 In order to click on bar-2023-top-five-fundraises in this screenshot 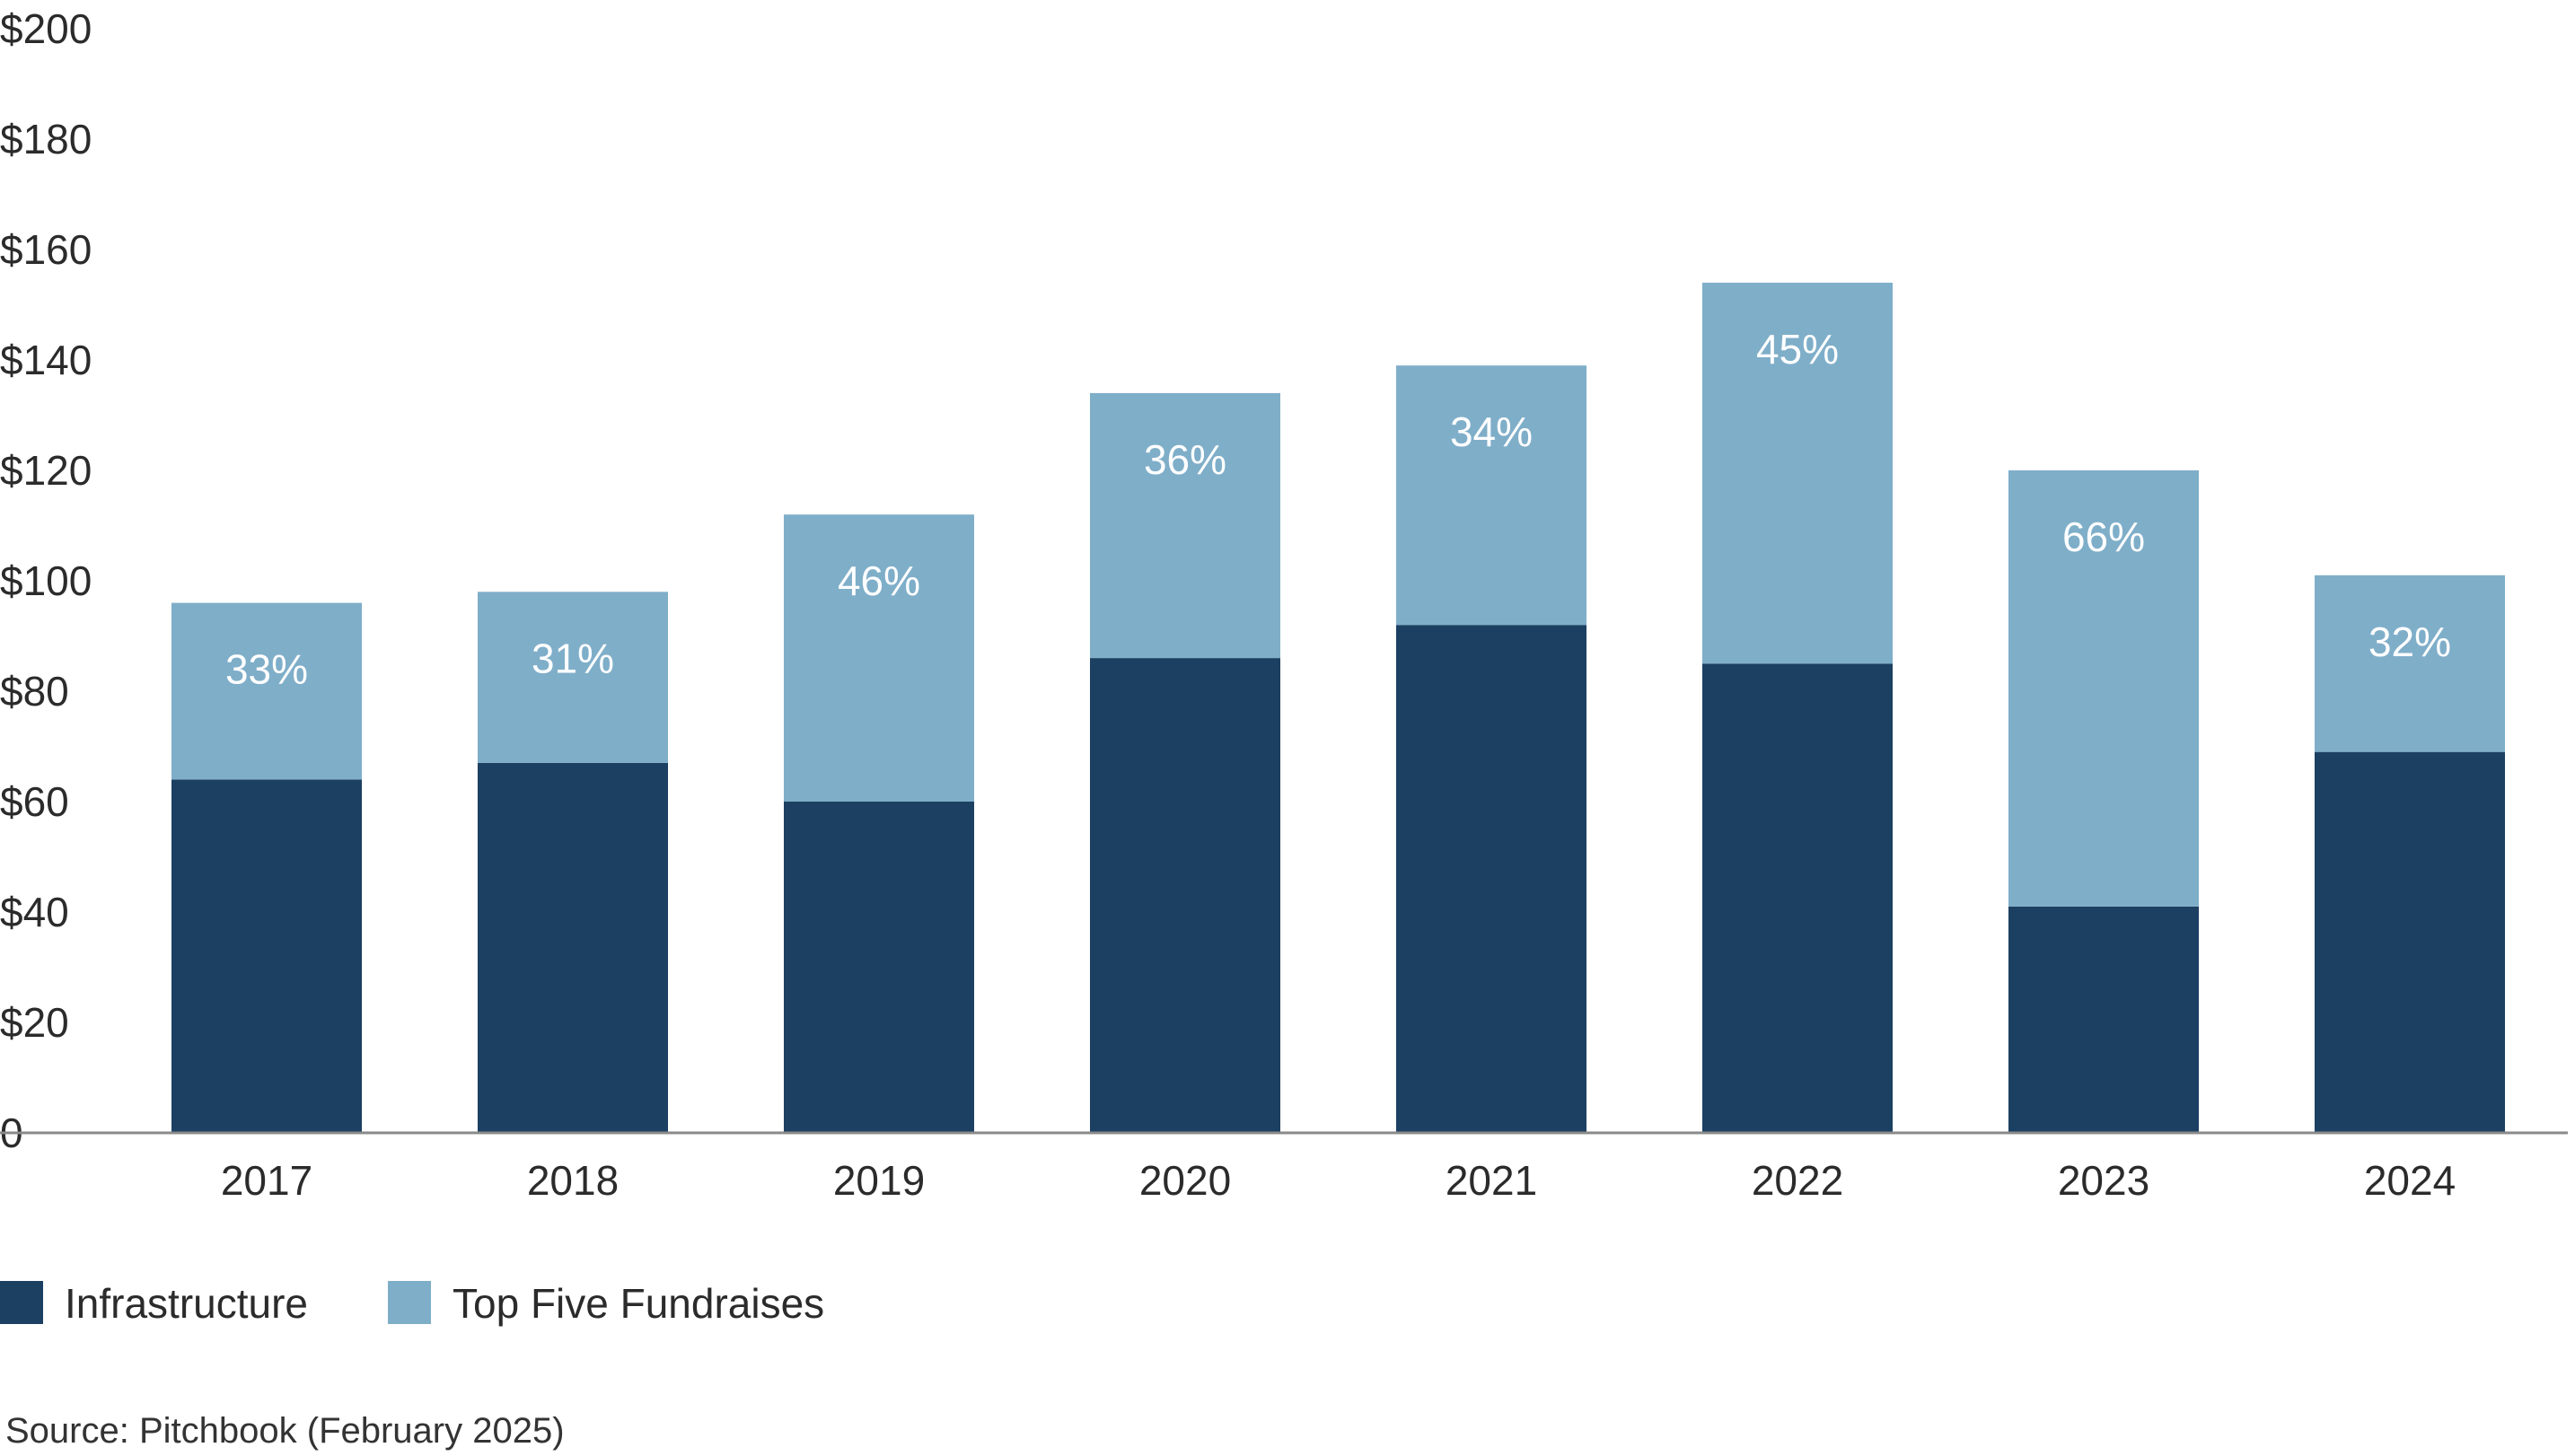, I will do `click(2103, 689)`.